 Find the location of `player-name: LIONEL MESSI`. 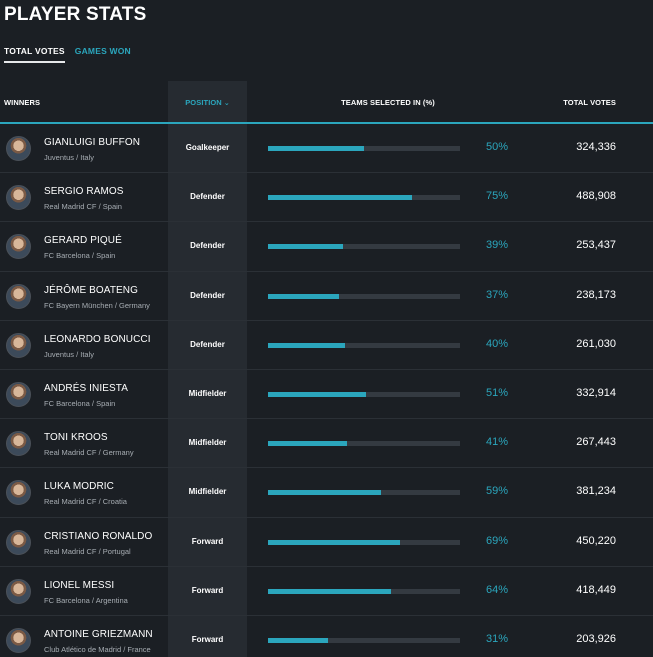

player-name: LIONEL MESSI is located at coordinates (79, 585).